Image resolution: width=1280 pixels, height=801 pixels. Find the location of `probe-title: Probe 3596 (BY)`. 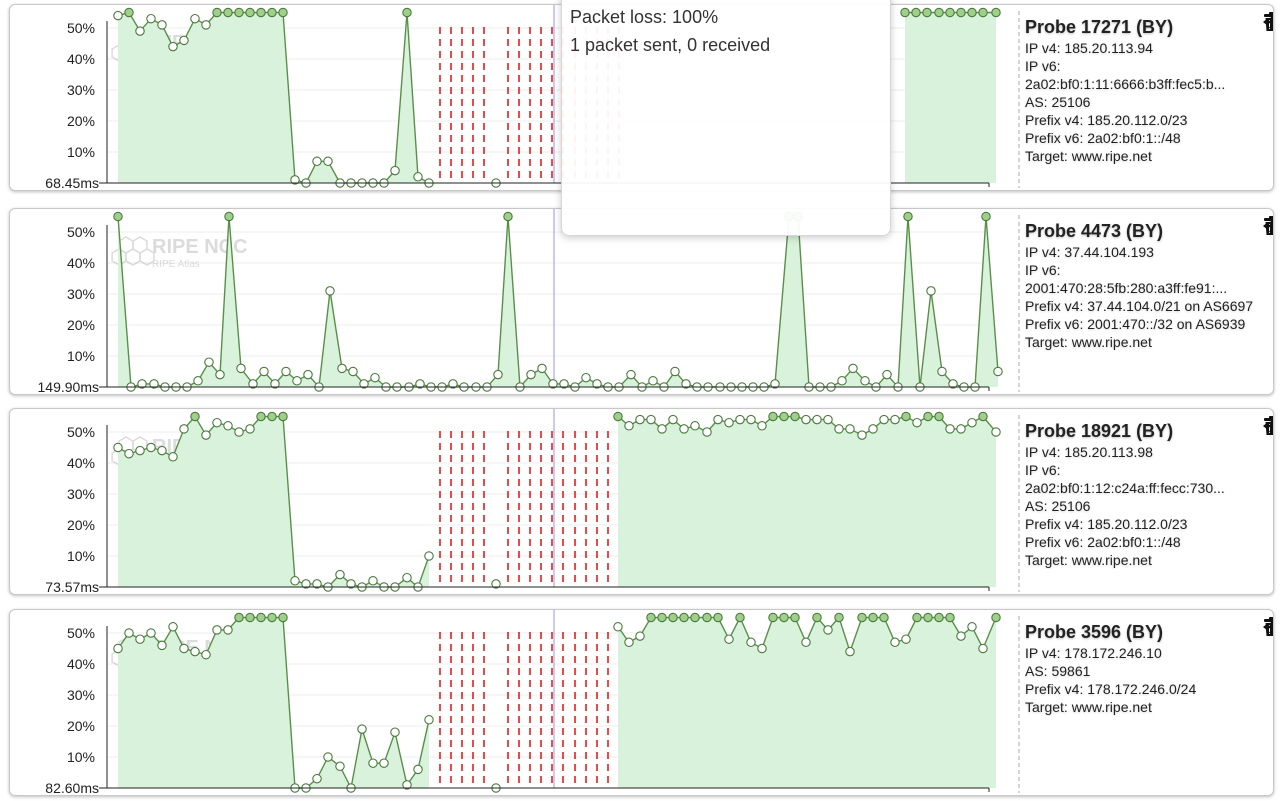

probe-title: Probe 3596 (BY) is located at coordinates (1094, 632).